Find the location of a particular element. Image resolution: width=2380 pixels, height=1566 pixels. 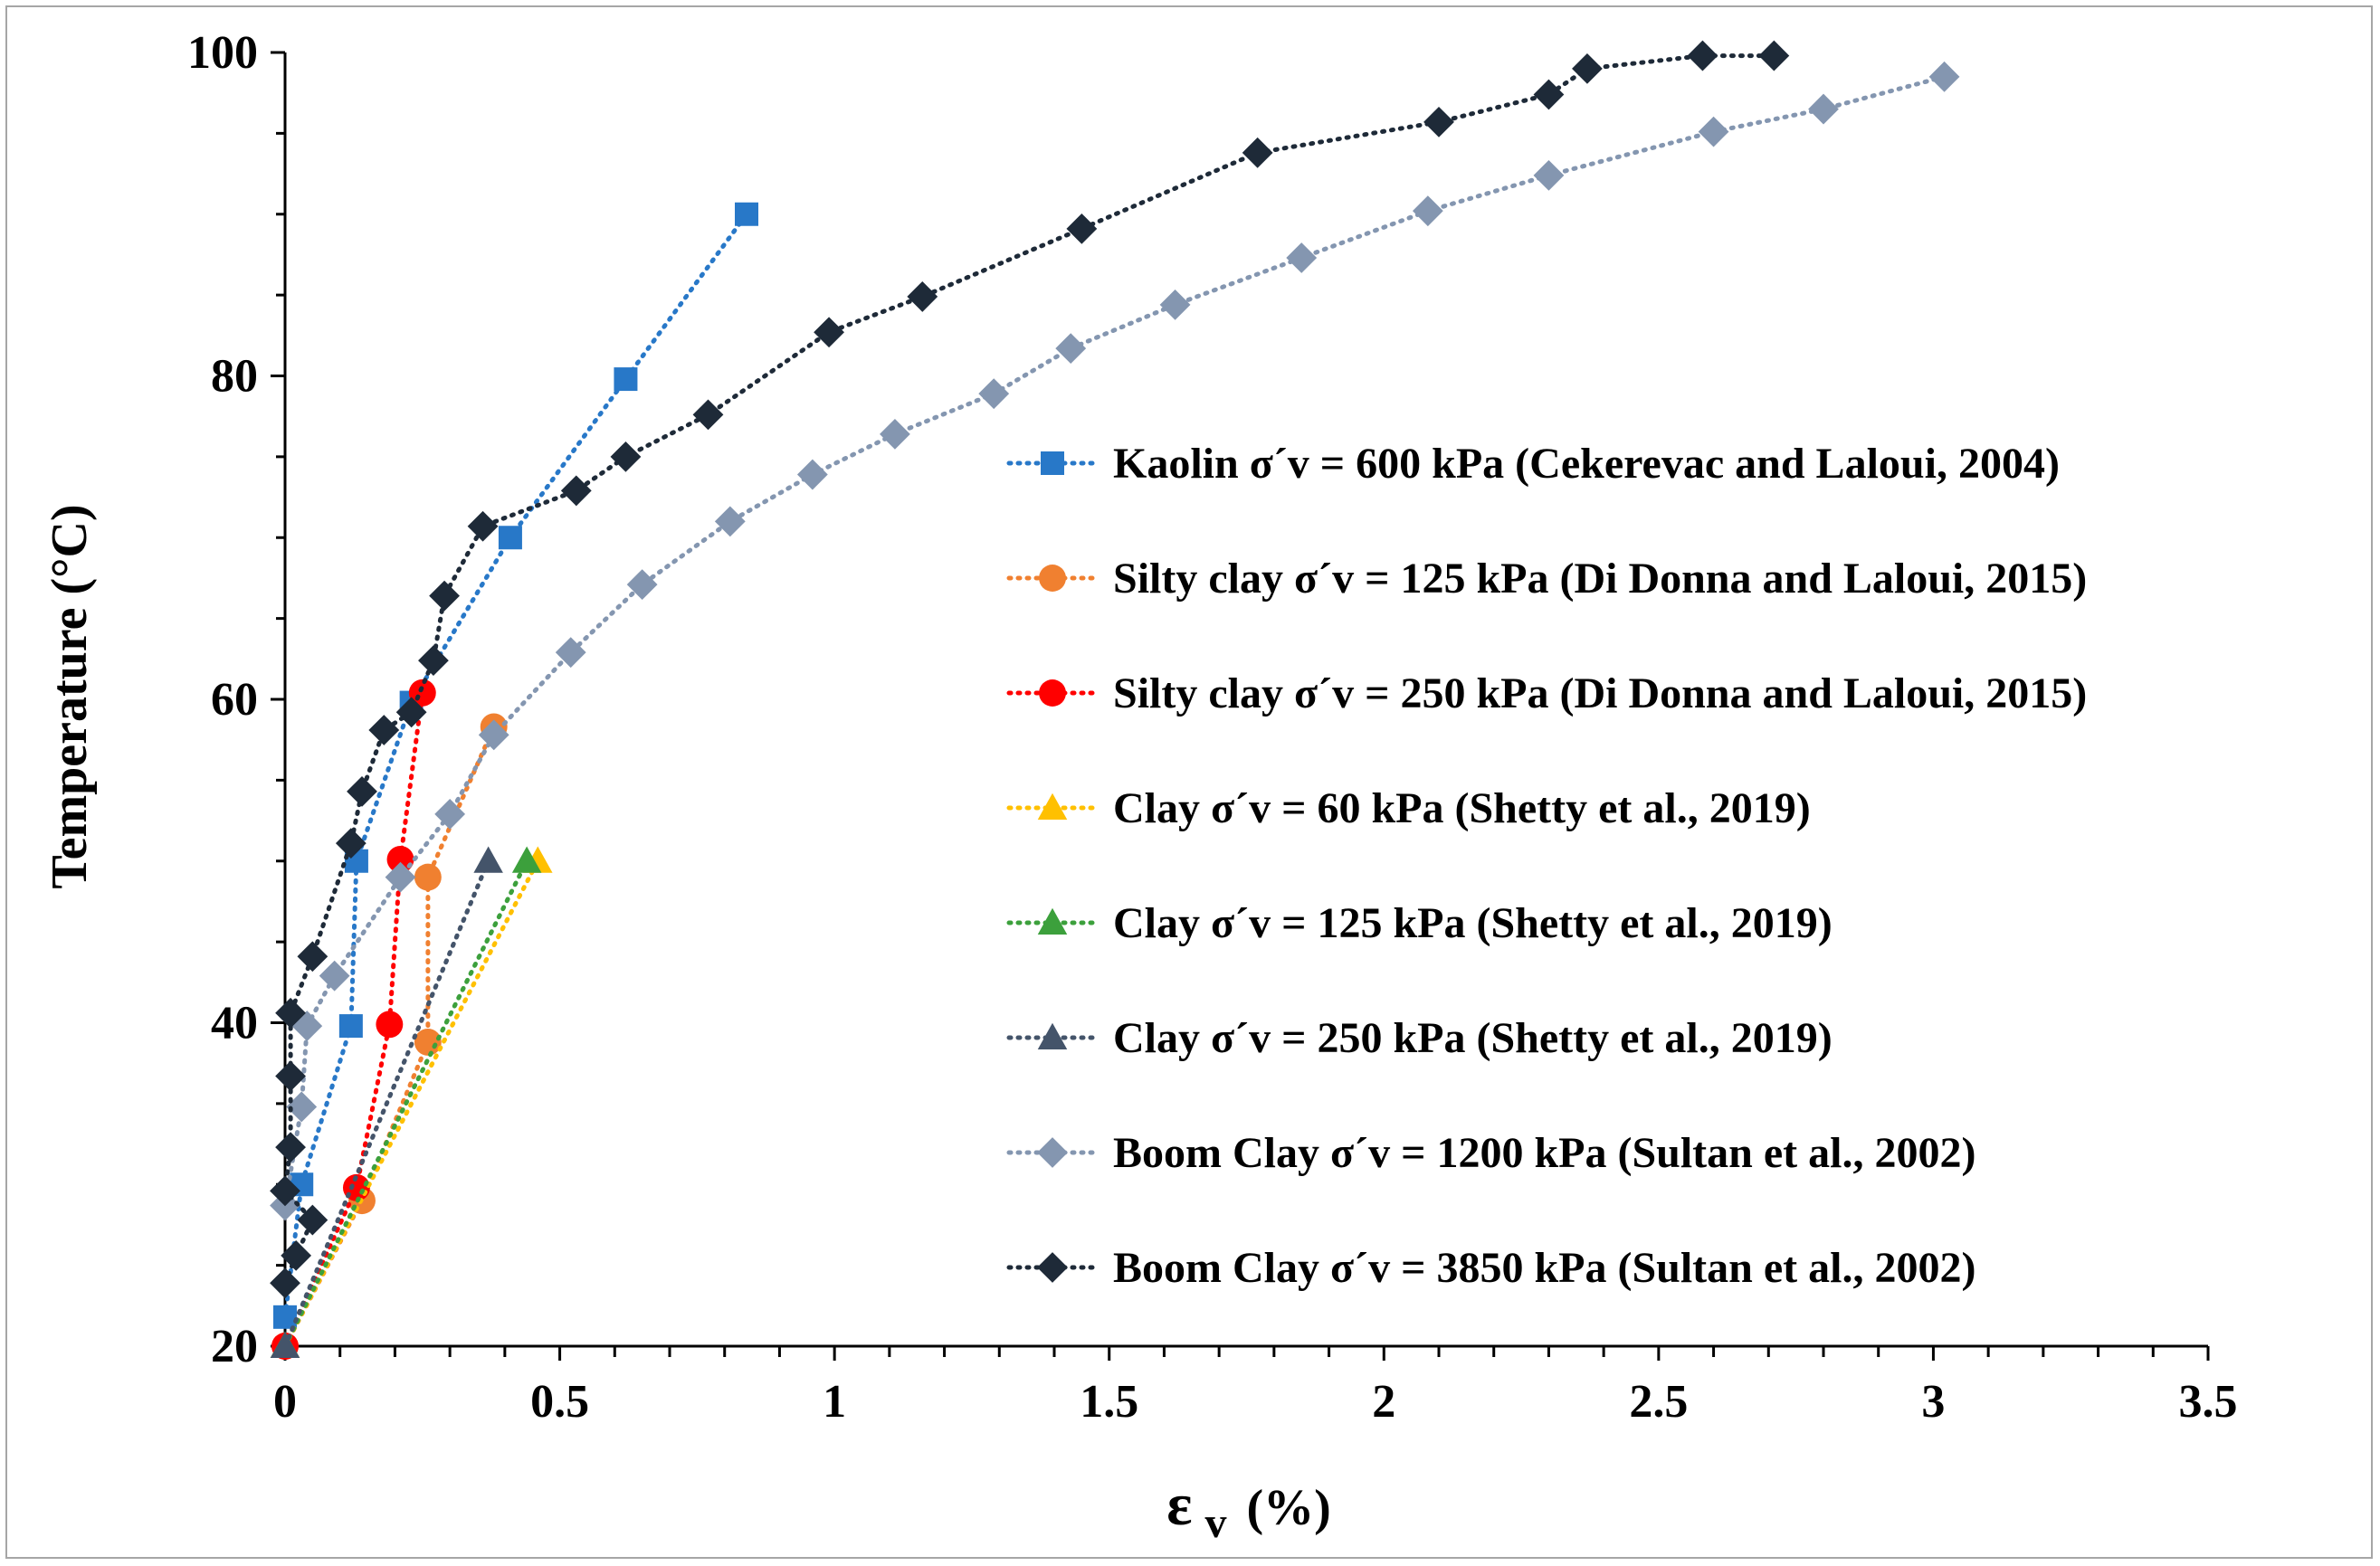

y-axis-title: Temperature (°C) is located at coordinates (70, 696).